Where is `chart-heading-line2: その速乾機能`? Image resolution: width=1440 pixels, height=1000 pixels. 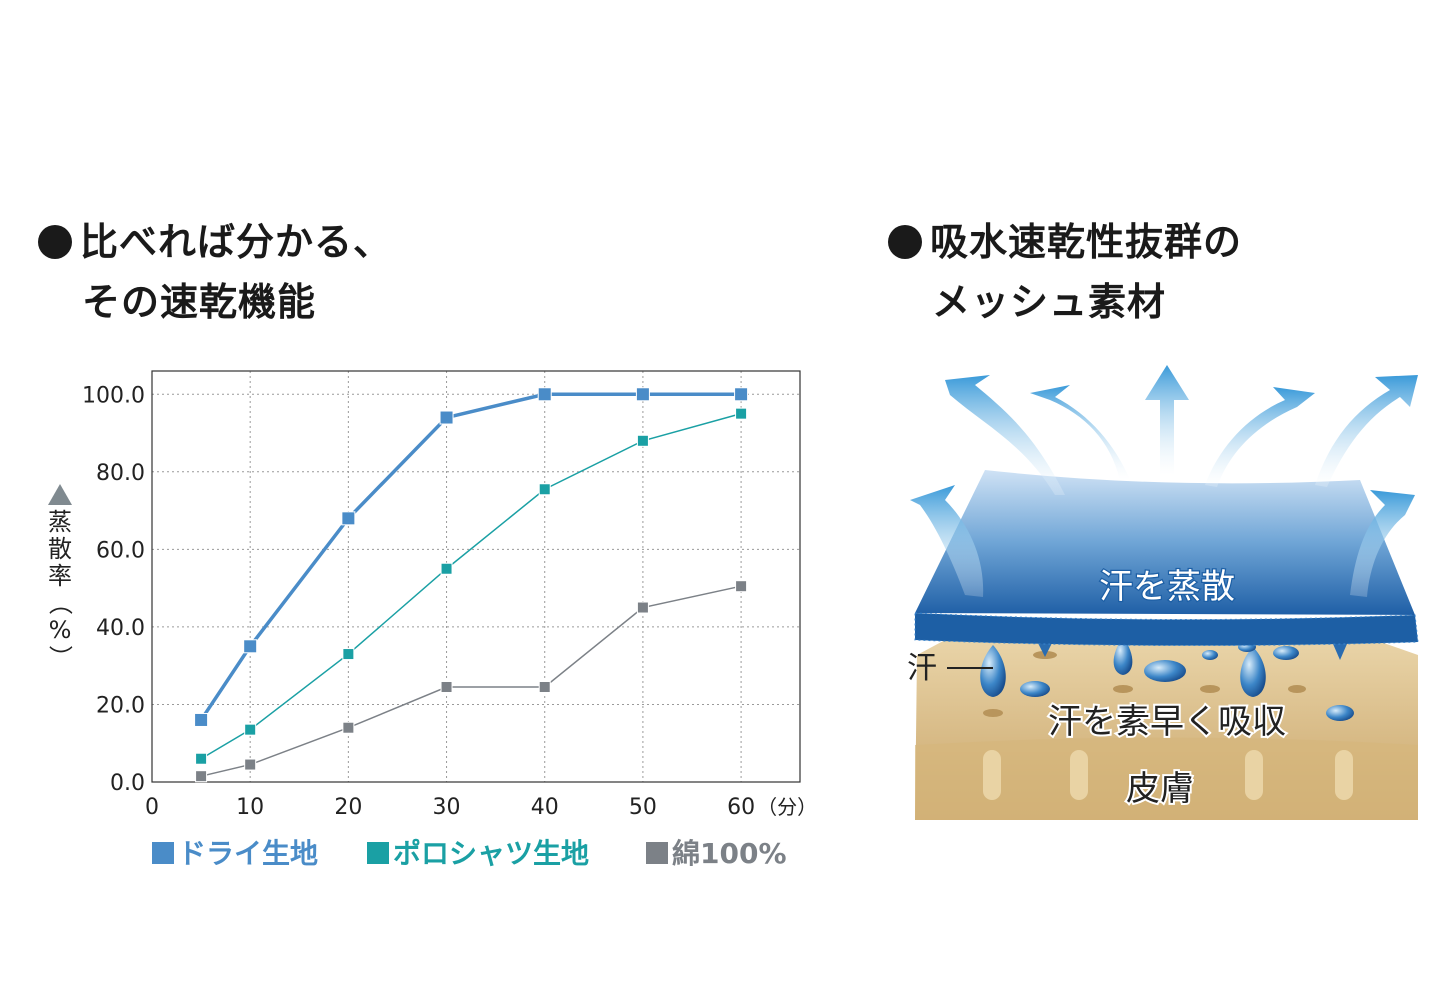
chart-heading-line2: その速乾機能 is located at coordinates (199, 302).